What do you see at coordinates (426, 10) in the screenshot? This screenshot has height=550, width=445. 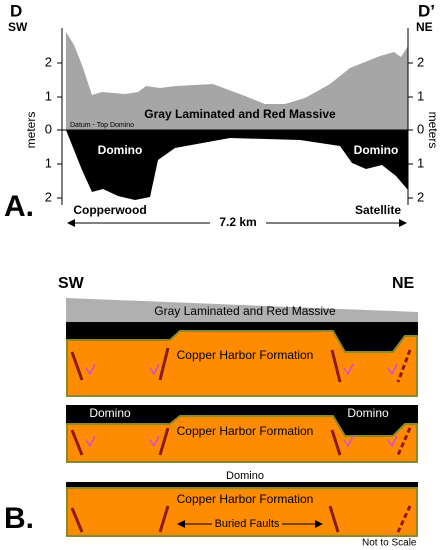 I see `section-letter: D’` at bounding box center [426, 10].